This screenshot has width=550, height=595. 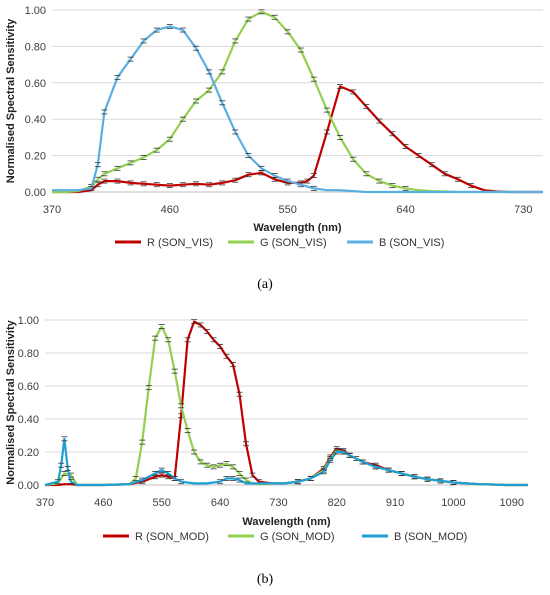 What do you see at coordinates (453, 503) in the screenshot?
I see `x-tick-label: 1000` at bounding box center [453, 503].